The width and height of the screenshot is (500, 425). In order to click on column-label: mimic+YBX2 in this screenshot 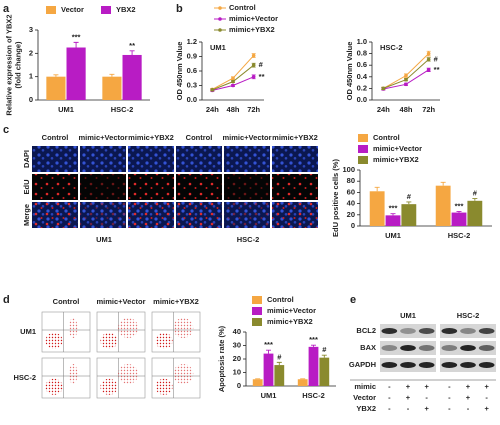, I will do `click(295, 137)`.